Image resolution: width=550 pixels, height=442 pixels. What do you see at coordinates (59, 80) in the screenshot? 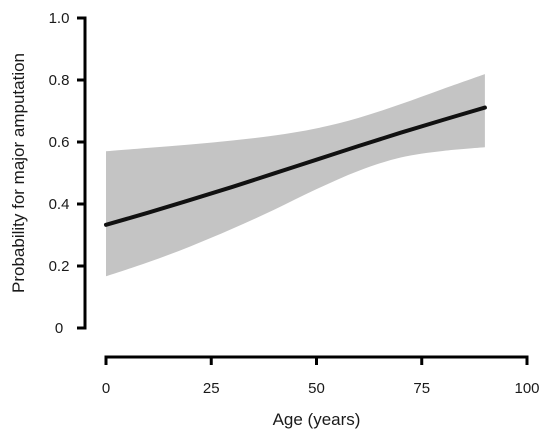
I see `y-tick-label: 0.8` at bounding box center [59, 80].